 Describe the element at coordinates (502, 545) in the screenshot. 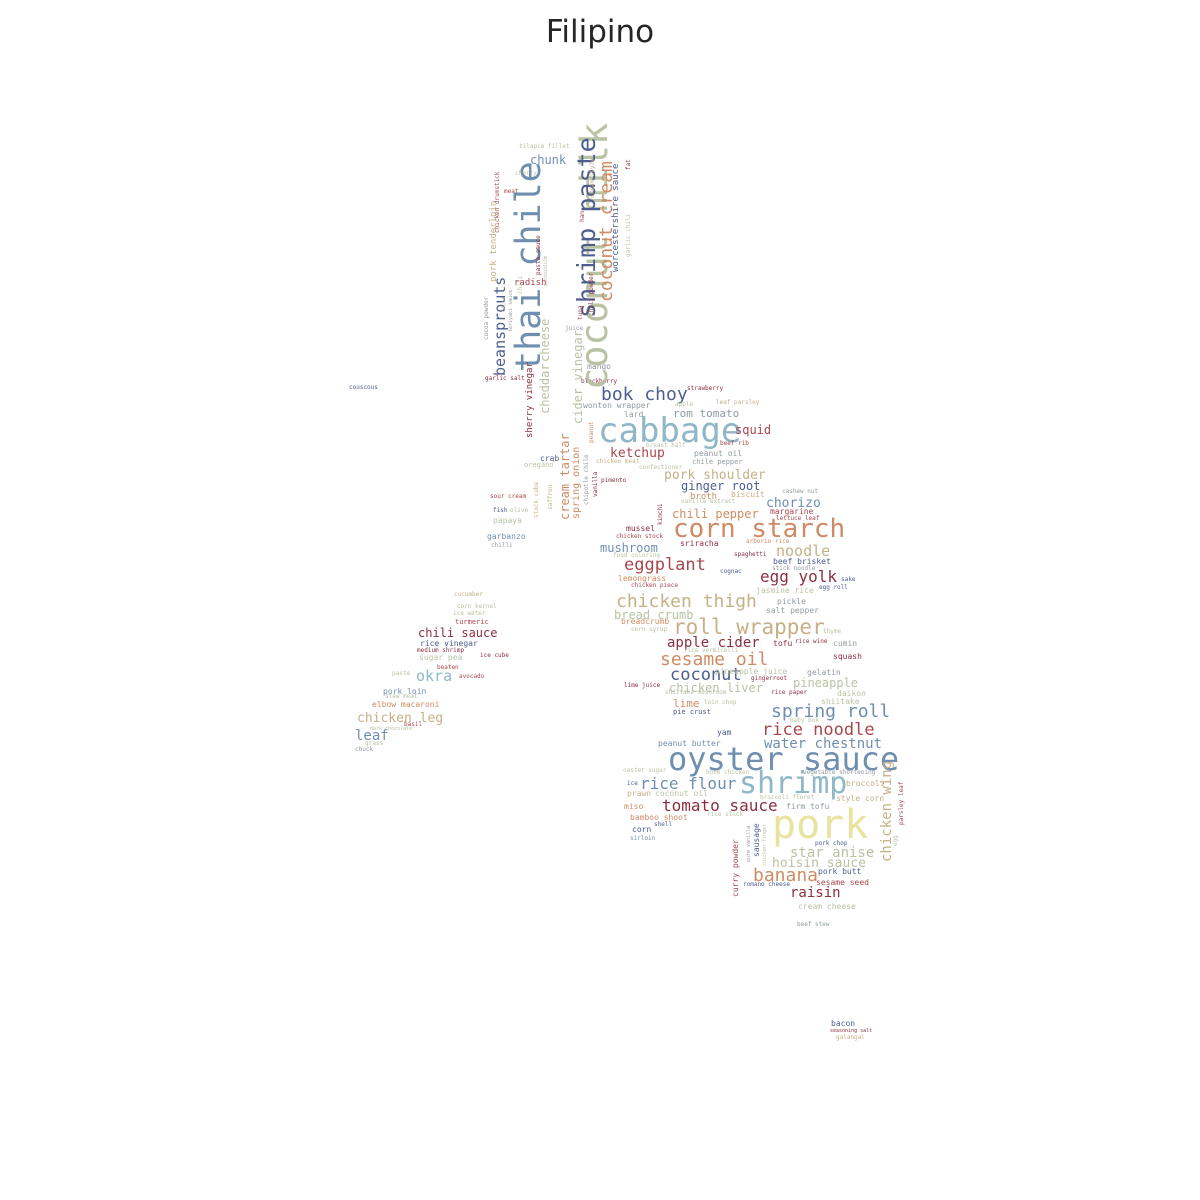

I see `word: chilli` at that location.